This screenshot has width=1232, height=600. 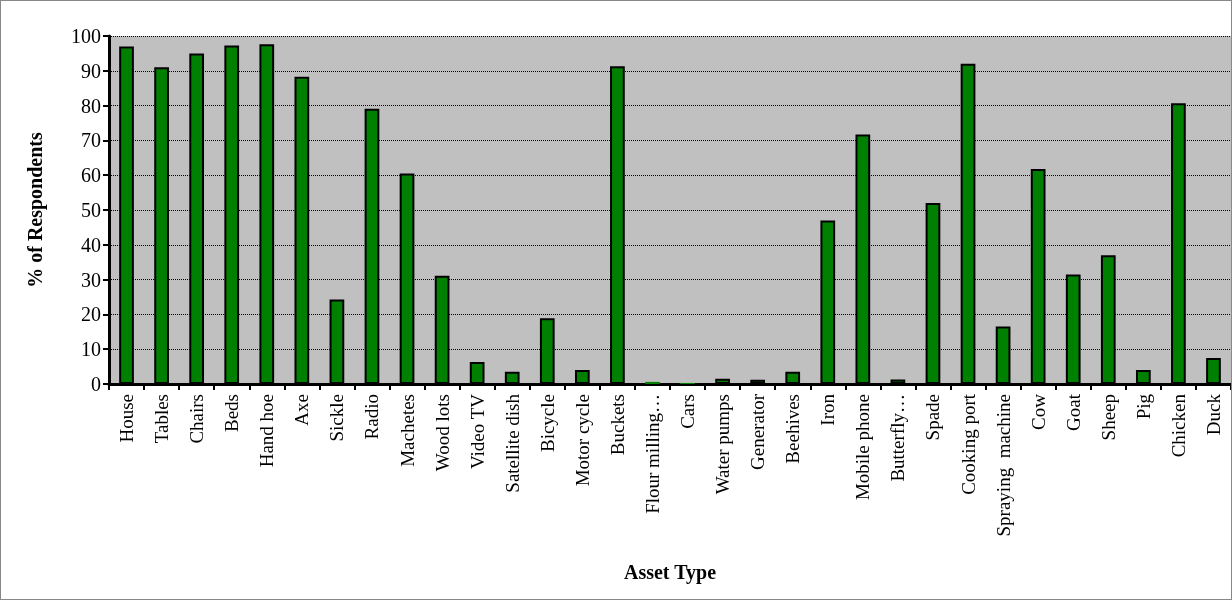 I want to click on y-tick-label: 80, so click(x=91, y=105).